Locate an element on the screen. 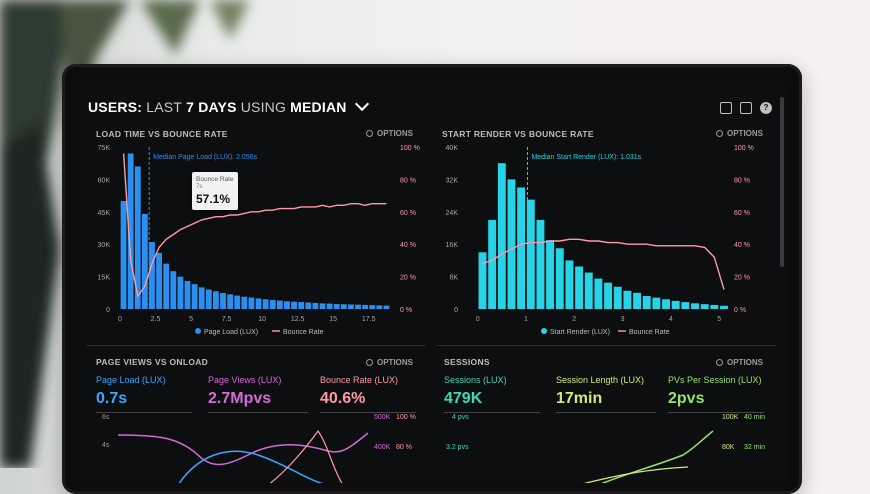 This screenshot has height=494, width=870. sessions-mini-chart is located at coordinates (648, 456).